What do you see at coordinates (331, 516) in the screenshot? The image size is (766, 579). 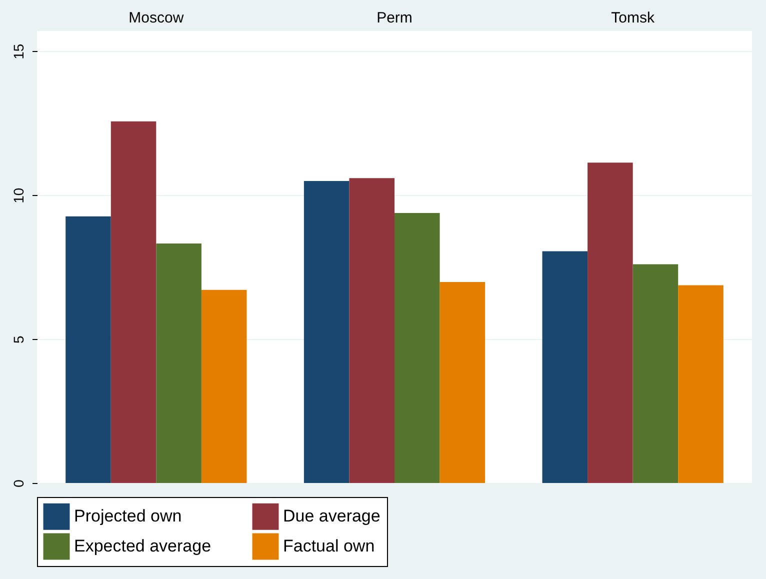 I see `legend-label: Due average` at bounding box center [331, 516].